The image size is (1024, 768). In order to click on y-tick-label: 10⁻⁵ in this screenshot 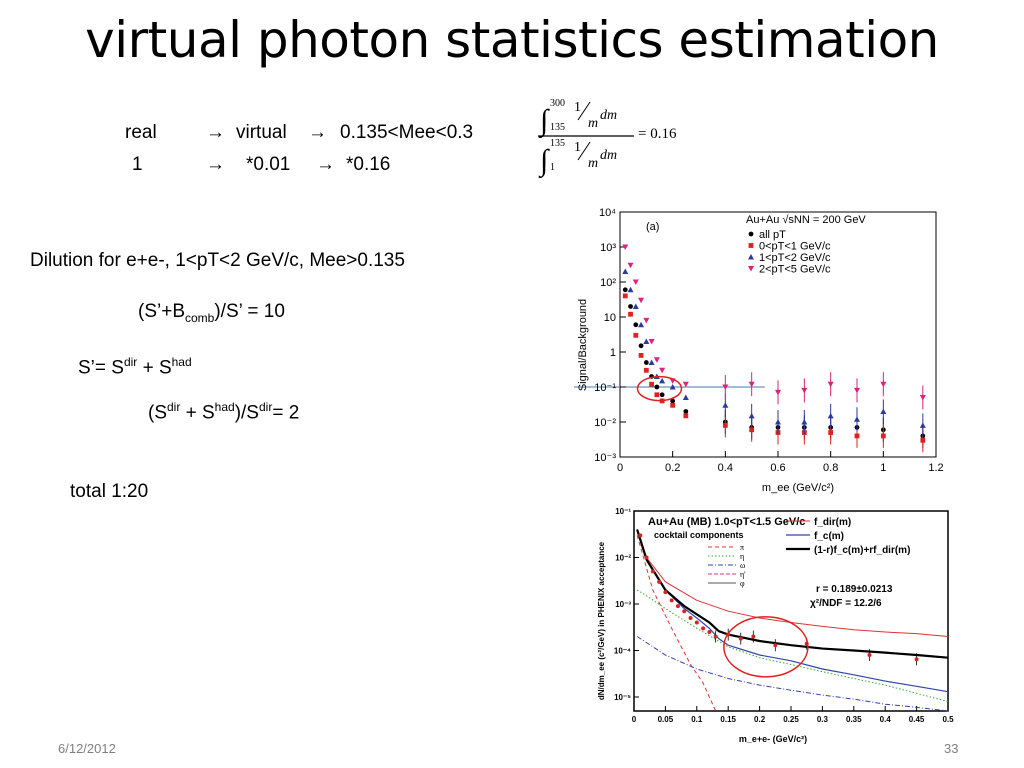, I will do `click(622, 697)`.